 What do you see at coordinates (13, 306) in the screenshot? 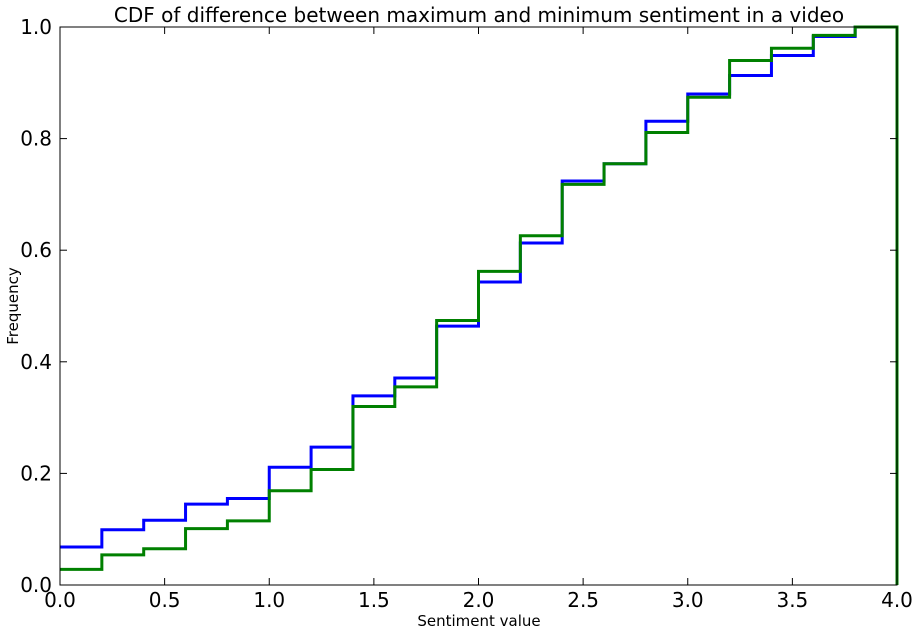
I see `y-axis-label: Frequency` at bounding box center [13, 306].